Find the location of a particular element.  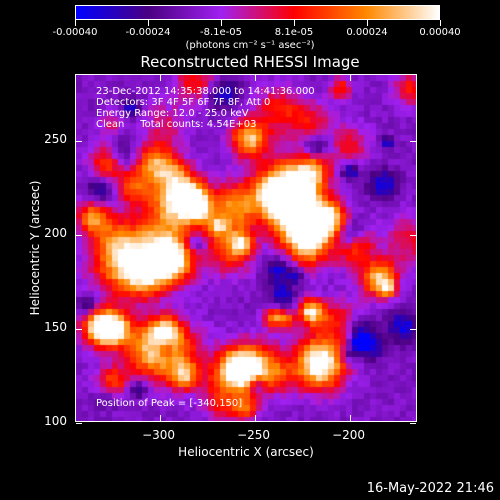

timestamp-footer: 16-May-2022 21:46 is located at coordinates (430, 488).